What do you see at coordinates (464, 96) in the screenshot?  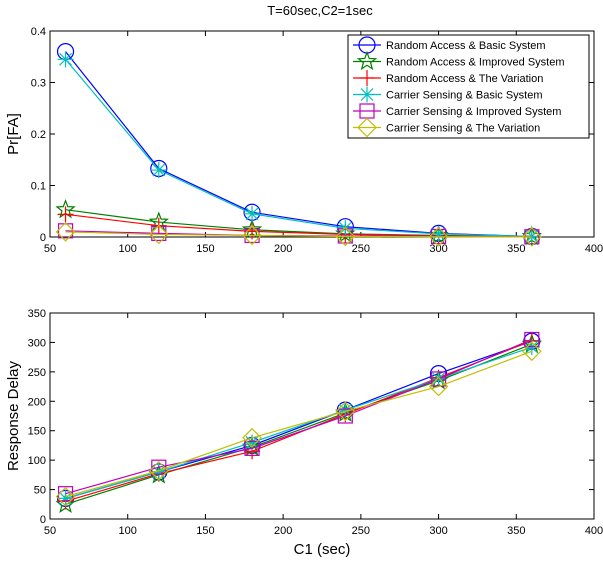 I see `legend-label: Carrier Sensing & Basic System` at bounding box center [464, 96].